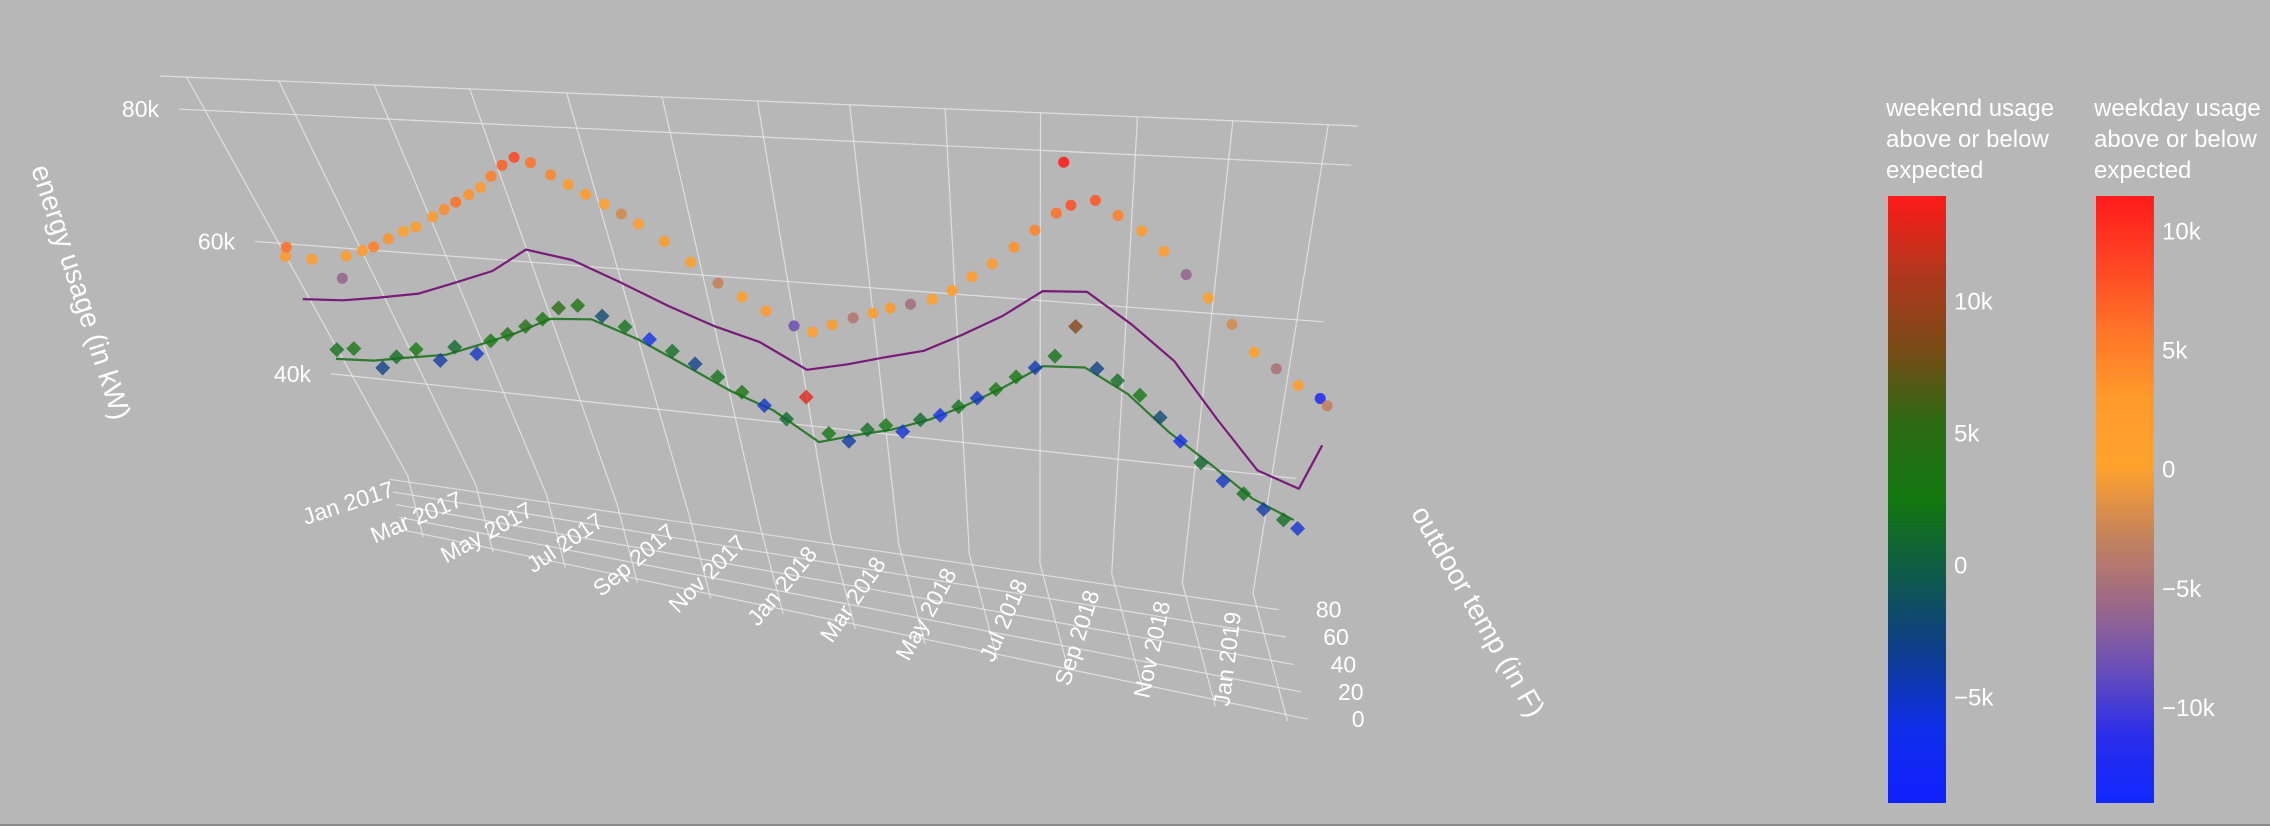 The image size is (2270, 826). Describe the element at coordinates (1336, 637) in the screenshot. I see `y-tick-label-3: 60` at that location.